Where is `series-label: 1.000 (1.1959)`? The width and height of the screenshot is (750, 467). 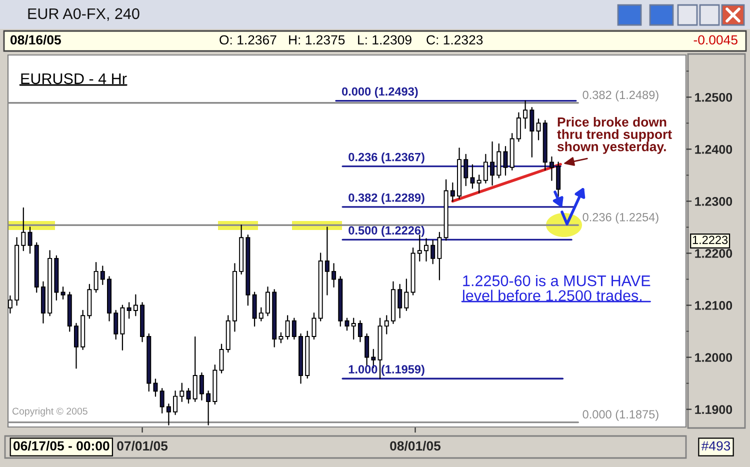
series-label: 1.000 (1.1959) is located at coordinates (386, 370).